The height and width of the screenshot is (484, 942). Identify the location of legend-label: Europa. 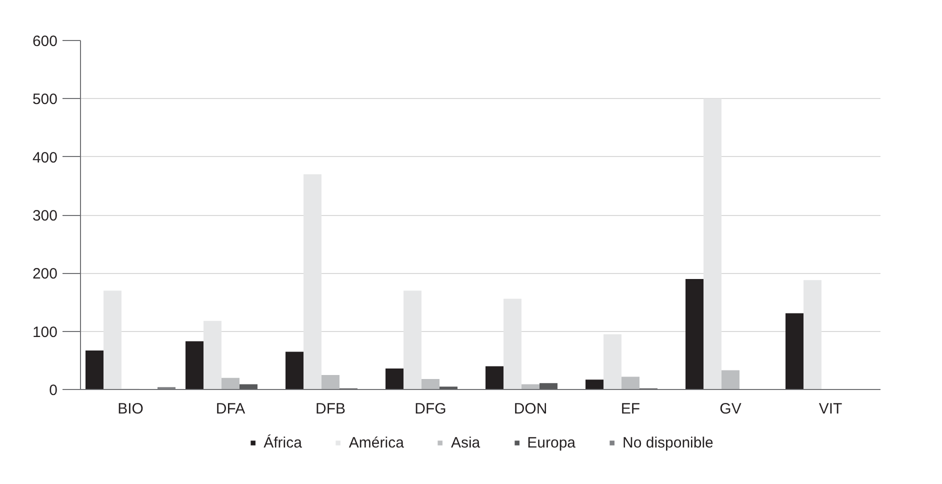
(551, 442).